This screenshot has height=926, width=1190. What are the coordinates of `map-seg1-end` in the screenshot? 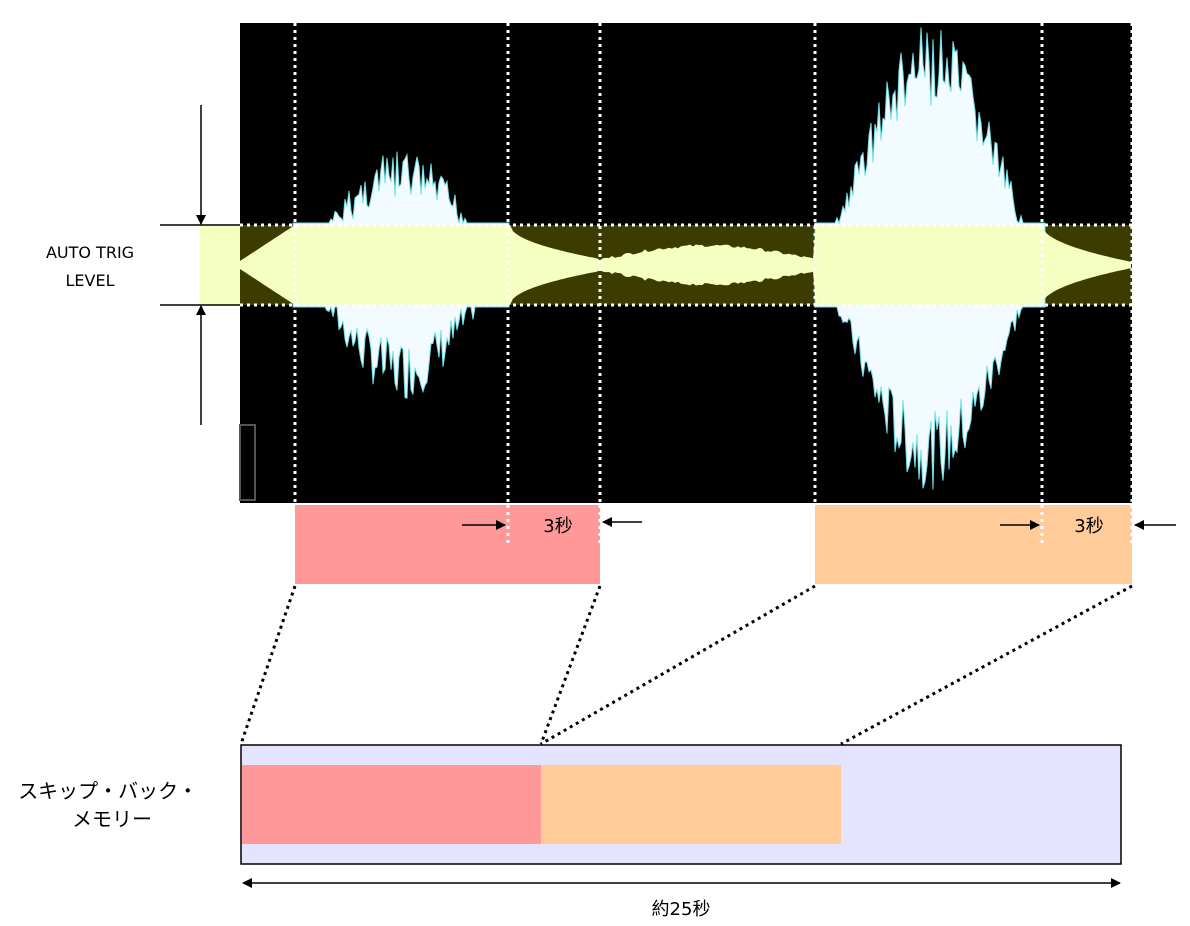 It's located at (570, 665).